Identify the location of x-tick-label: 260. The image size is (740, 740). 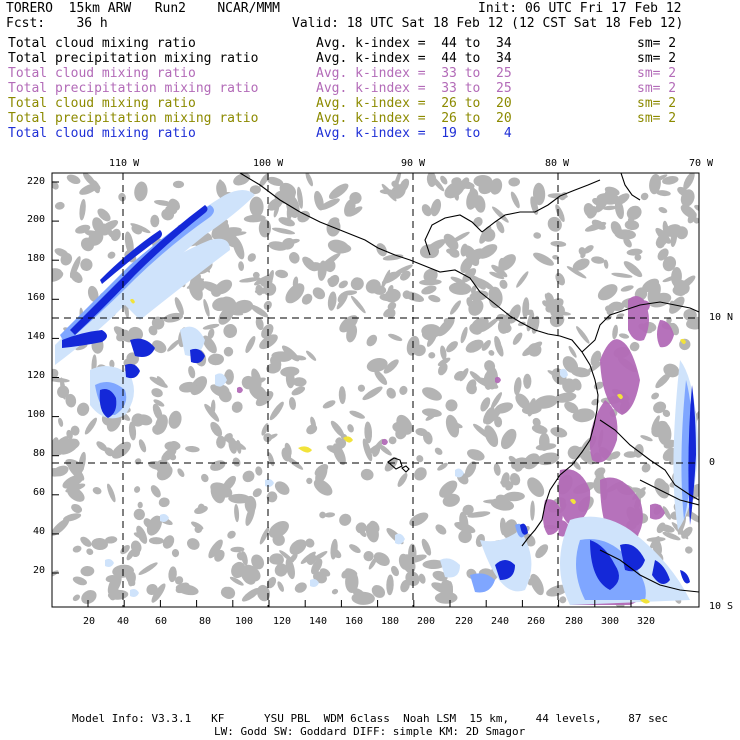
(536, 621).